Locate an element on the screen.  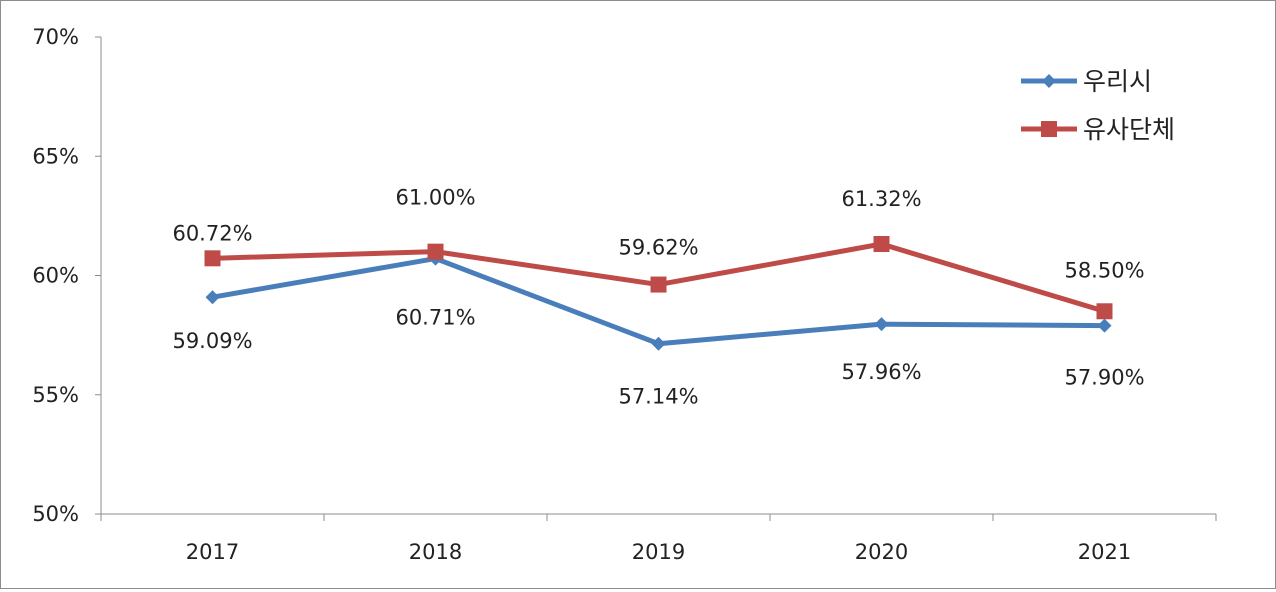
x-tick-label: 2021 is located at coordinates (1104, 552).